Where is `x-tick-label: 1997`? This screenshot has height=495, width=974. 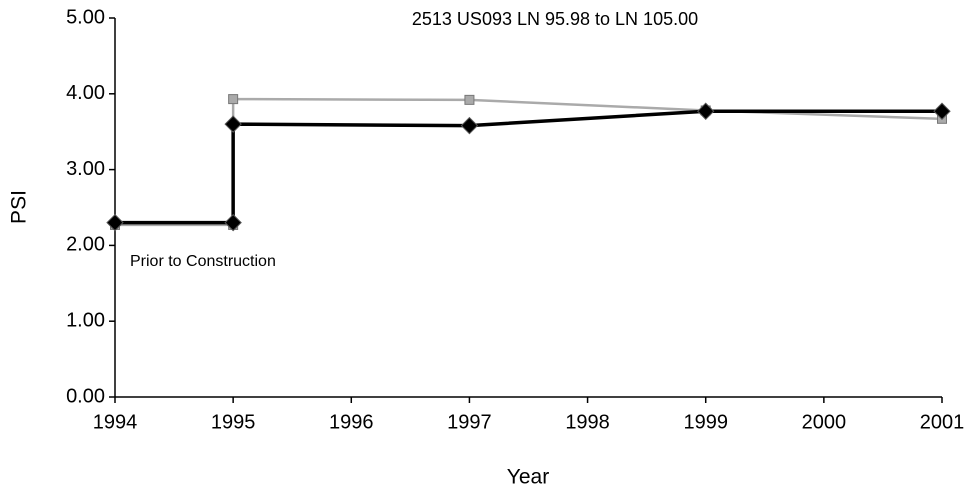 x-tick-label: 1997 is located at coordinates (469, 422).